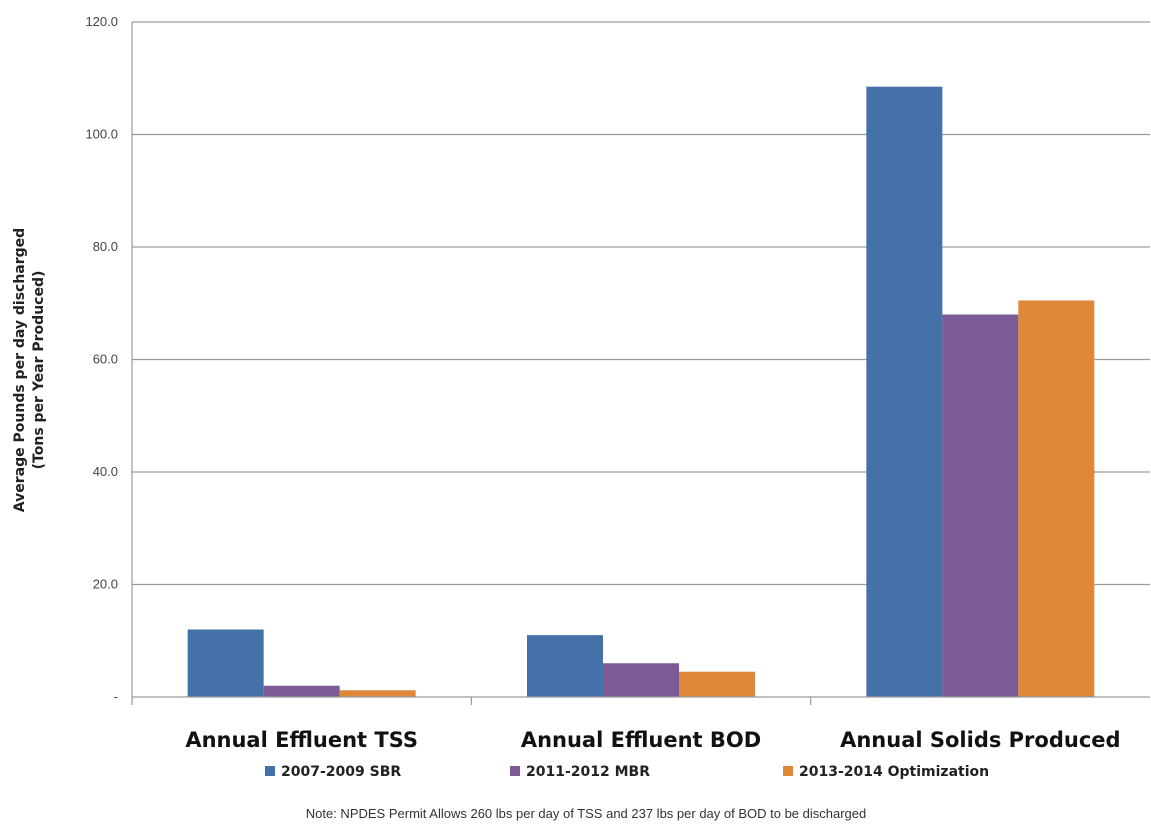 The image size is (1151, 829). Describe the element at coordinates (116, 696) in the screenshot. I see `y-tick-label: -` at that location.